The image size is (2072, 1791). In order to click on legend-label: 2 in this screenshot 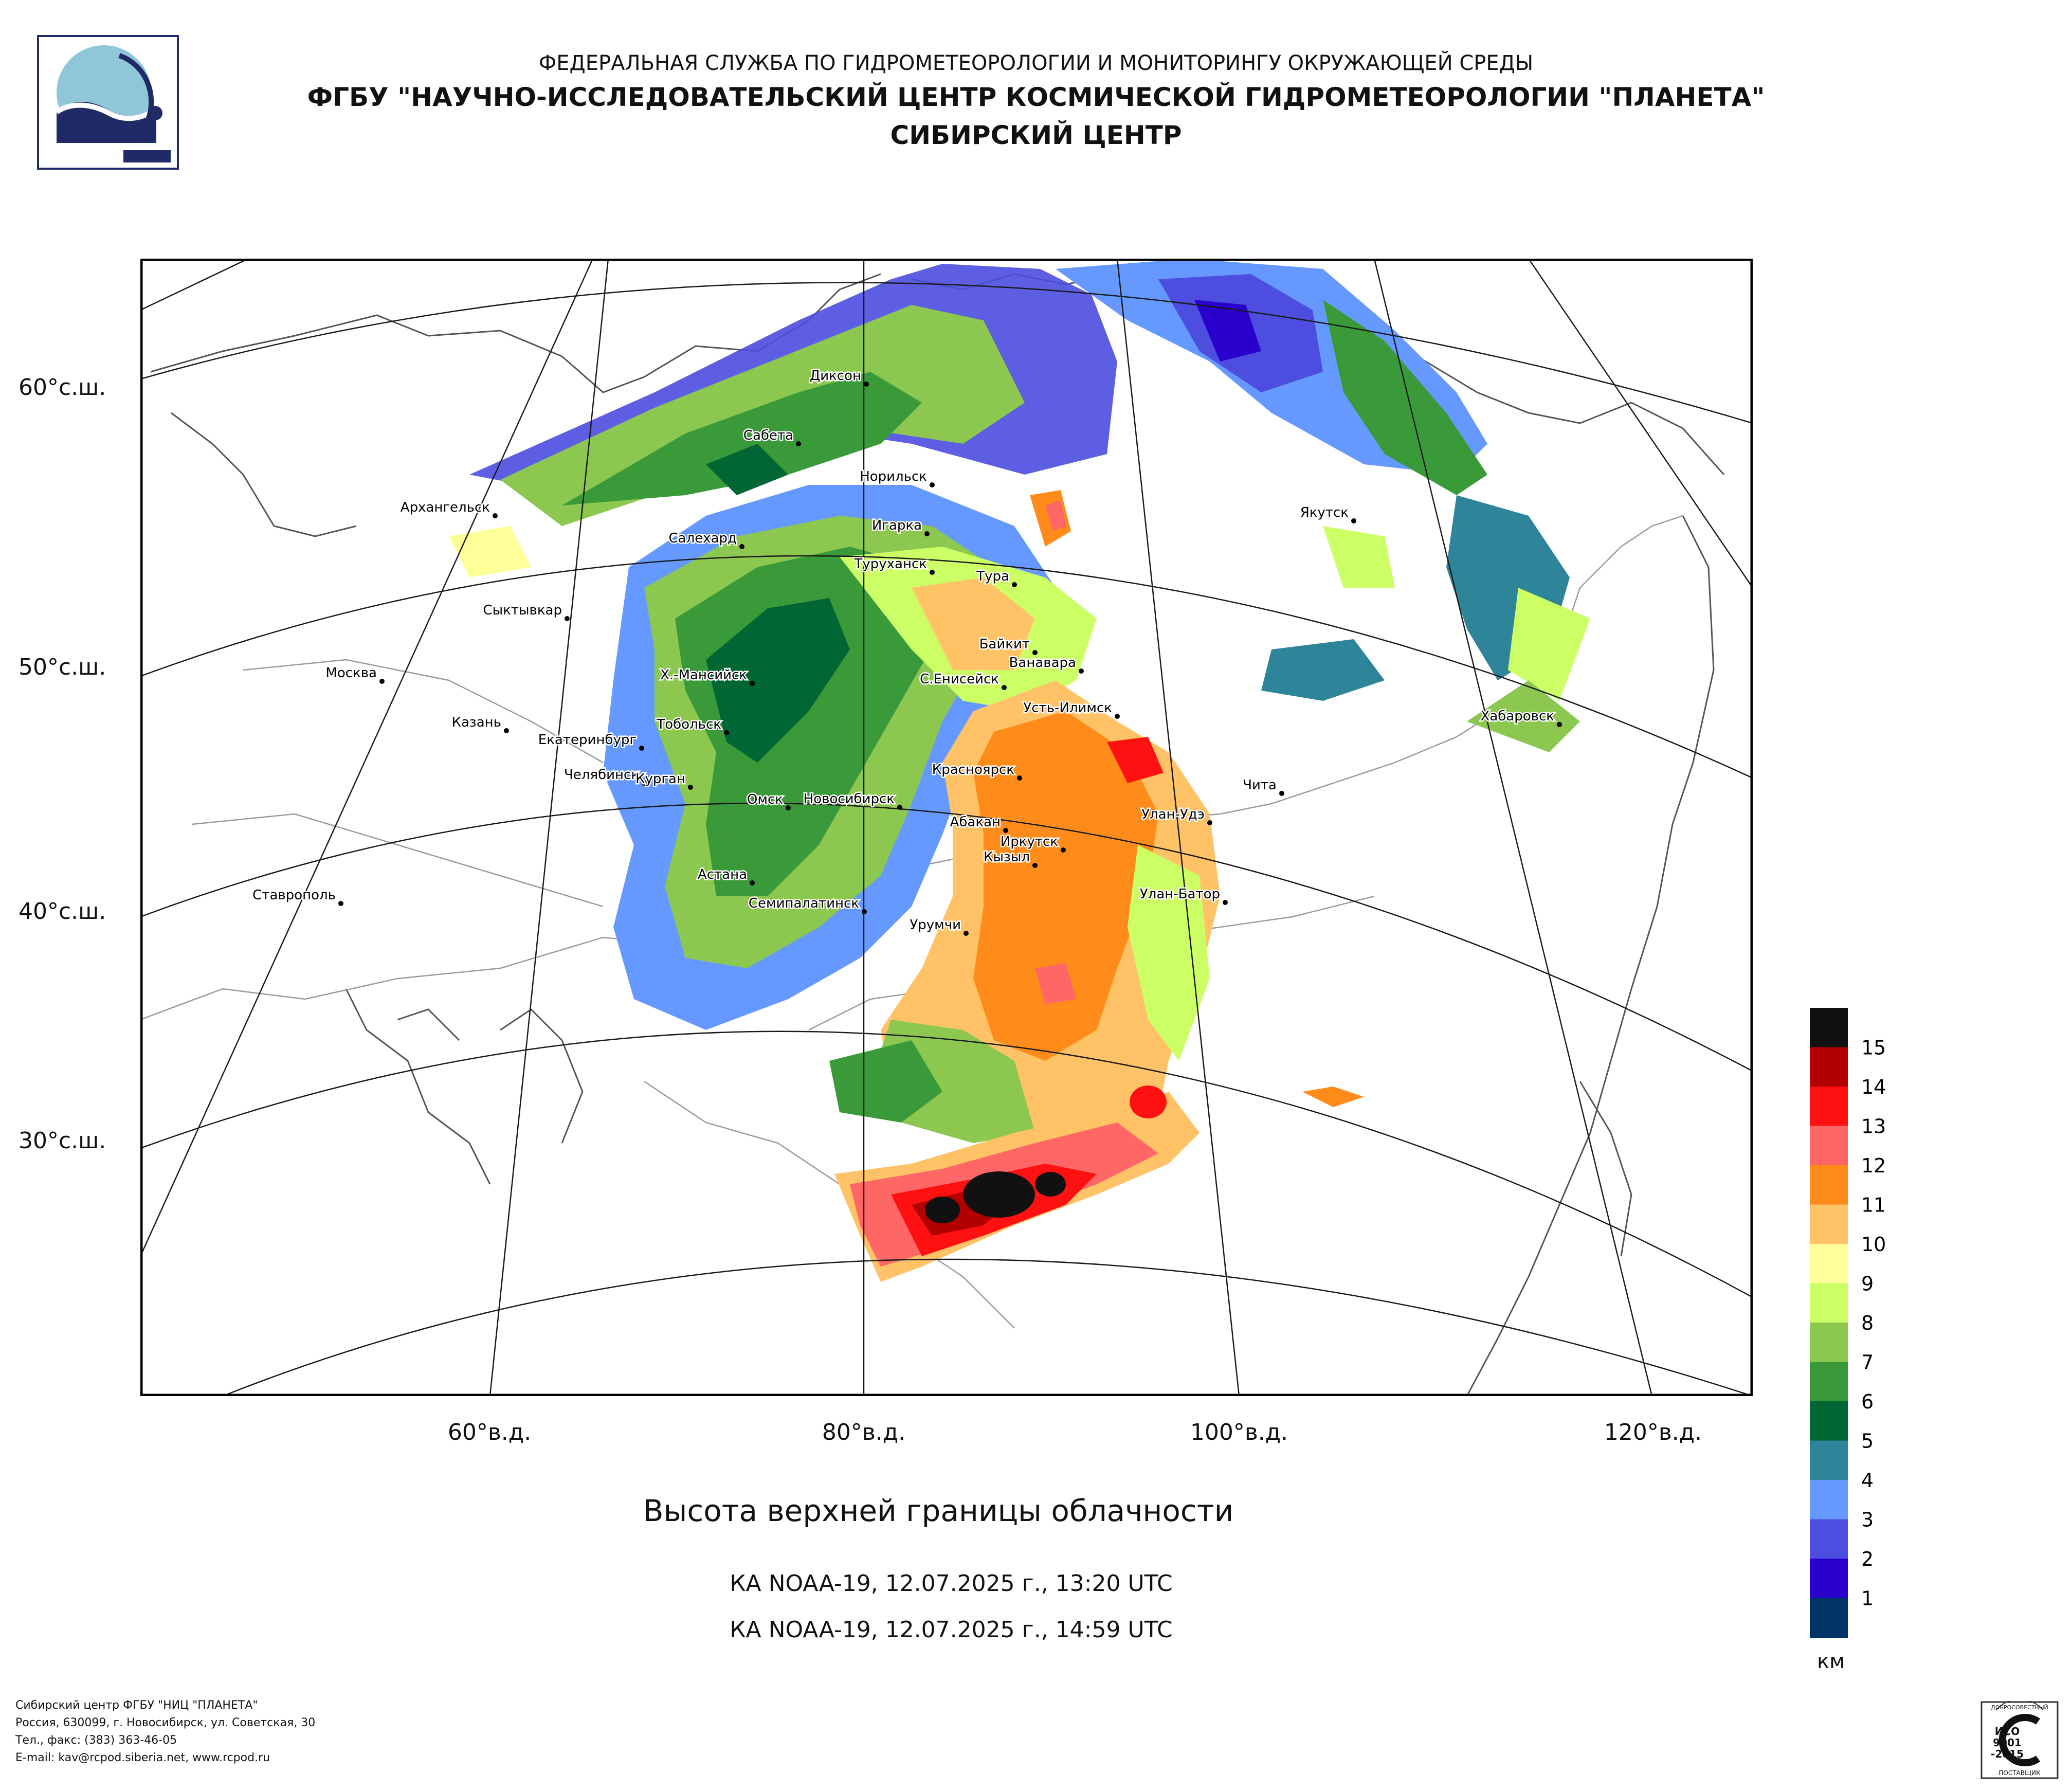, I will do `click(1867, 1559)`.